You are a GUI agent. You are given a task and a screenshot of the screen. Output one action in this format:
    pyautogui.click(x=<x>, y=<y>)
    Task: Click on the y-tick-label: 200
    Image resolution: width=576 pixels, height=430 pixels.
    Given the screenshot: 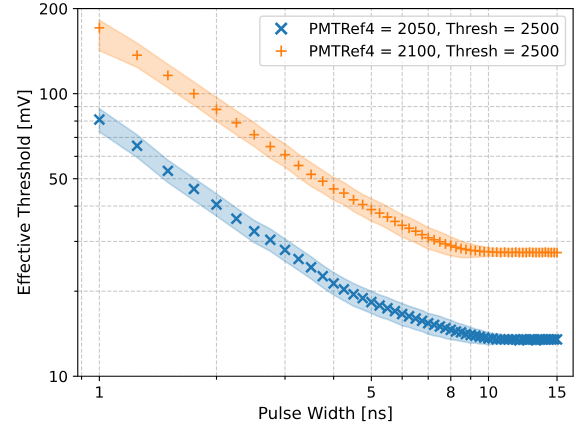 What is the action you would take?
    pyautogui.click(x=54, y=9)
    